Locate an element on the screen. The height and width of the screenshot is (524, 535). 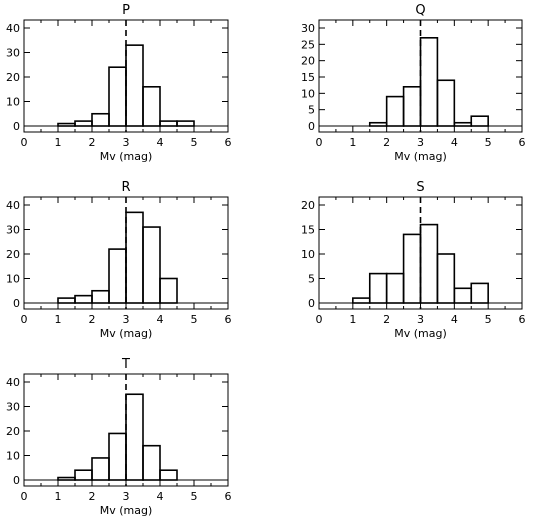
panel-title: Q is located at coordinates (420, 10).